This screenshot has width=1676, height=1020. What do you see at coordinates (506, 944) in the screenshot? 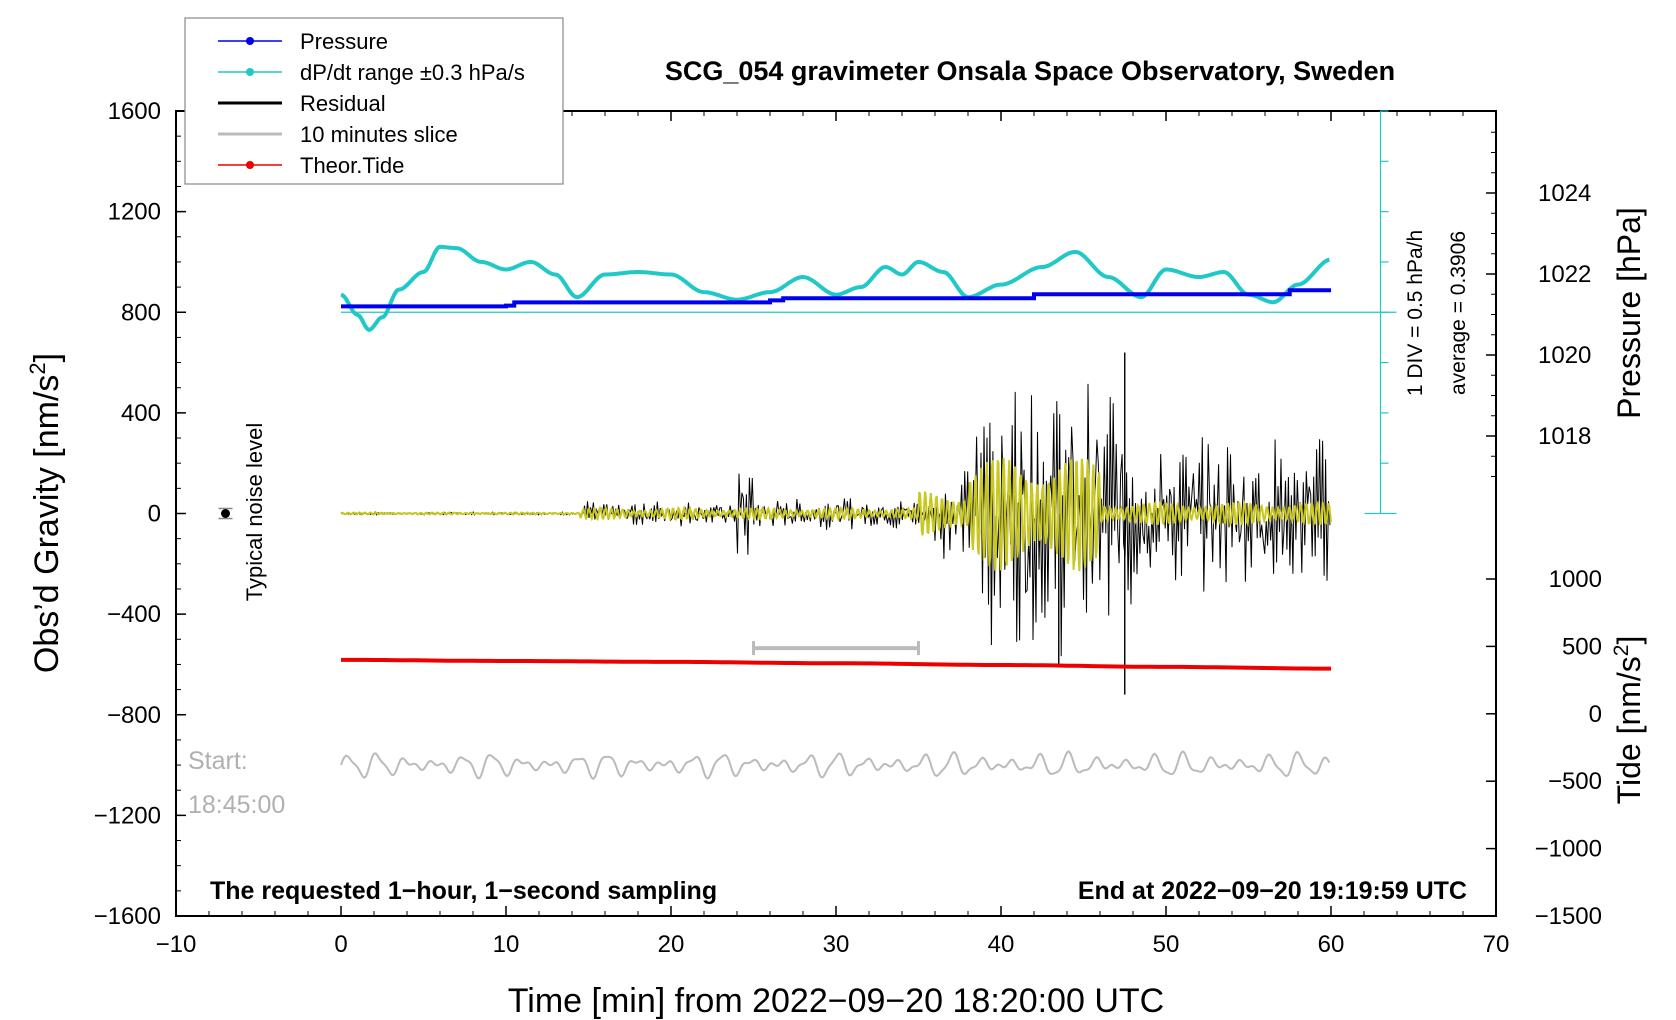
I see `x-tick-label: 10` at bounding box center [506, 944].